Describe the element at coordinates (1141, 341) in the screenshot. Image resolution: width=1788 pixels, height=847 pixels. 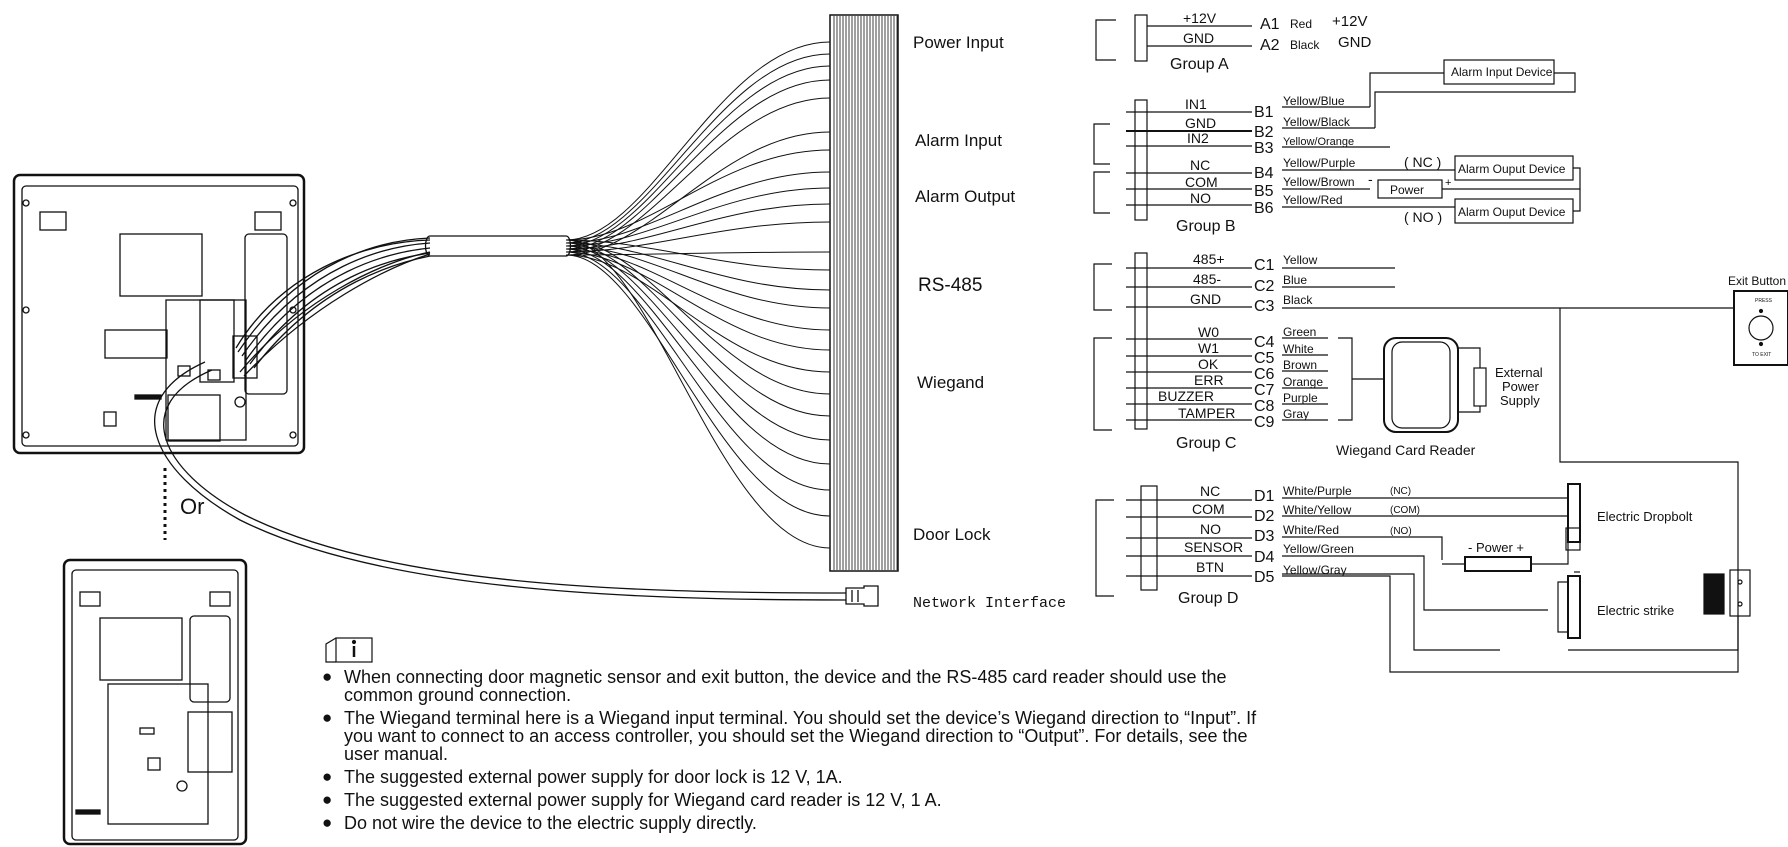
I see `group-c-block` at that location.